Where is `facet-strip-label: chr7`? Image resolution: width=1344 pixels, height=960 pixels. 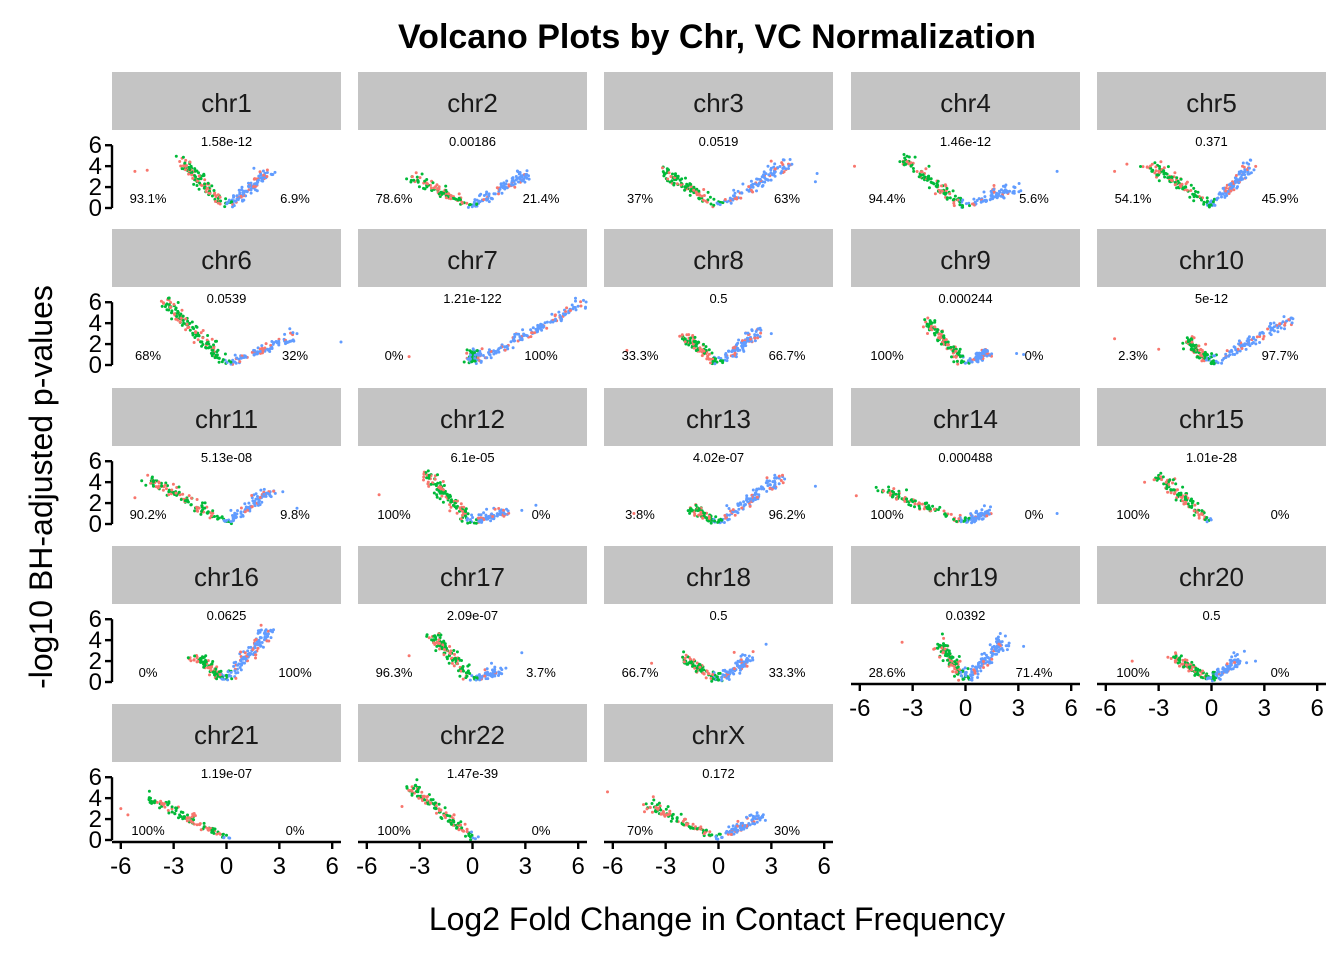
facet-strip-label: chr7 is located at coordinates (472, 260).